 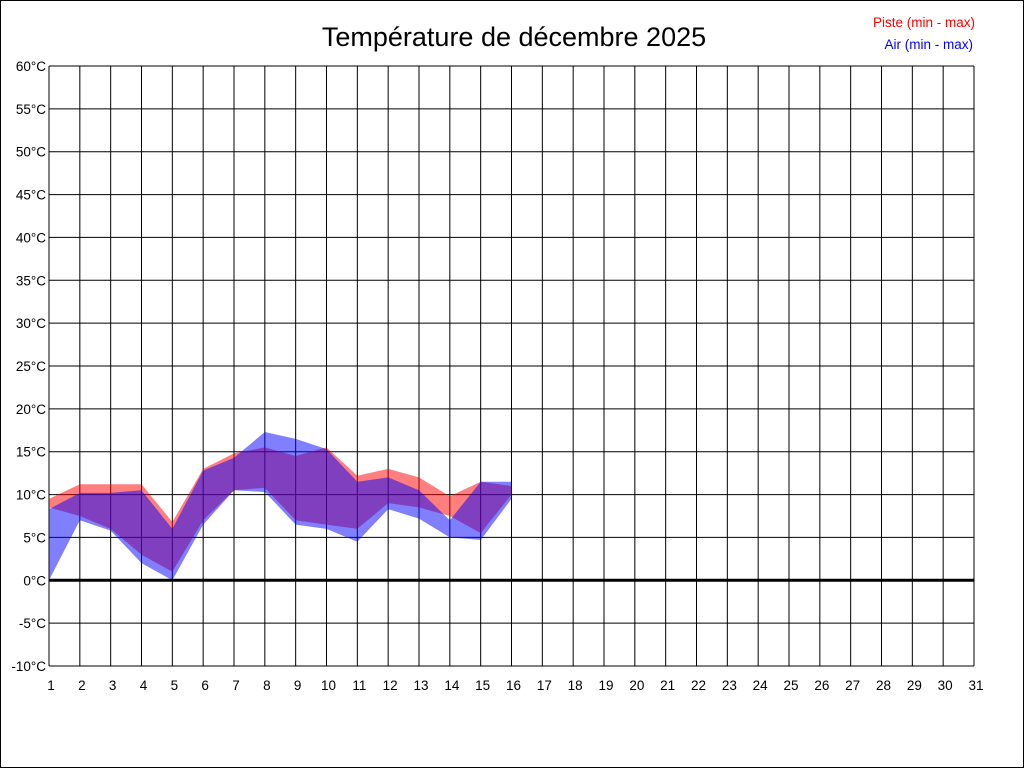 I want to click on legend-piste: Piste (min - max), so click(x=924, y=22).